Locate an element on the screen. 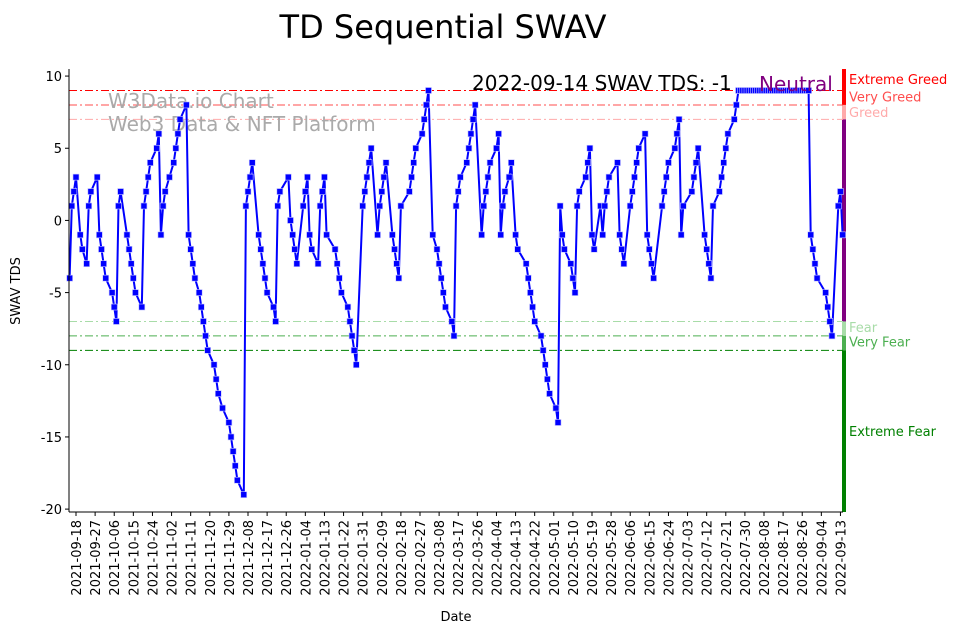  x-tick-label: 2021-11-20 is located at coordinates (211, 558).